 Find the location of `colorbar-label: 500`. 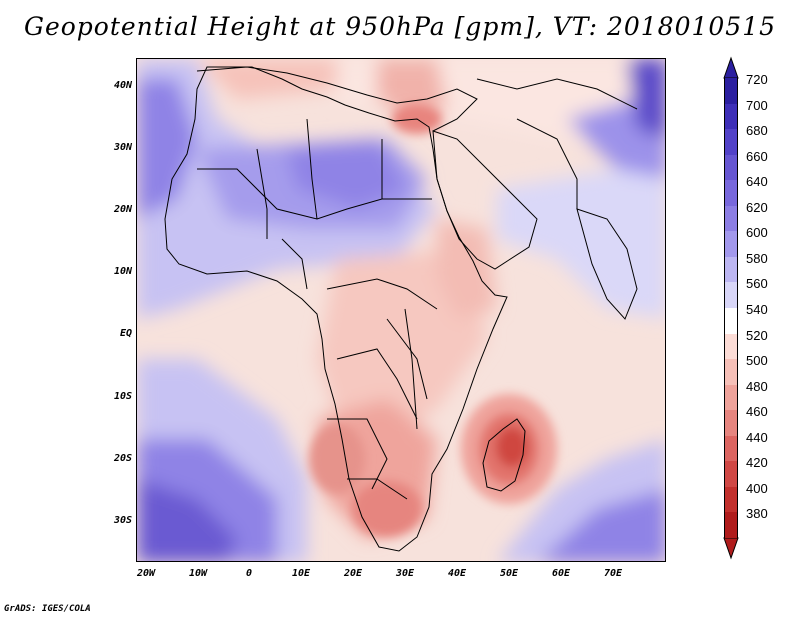

colorbar-label: 500 is located at coordinates (757, 361).